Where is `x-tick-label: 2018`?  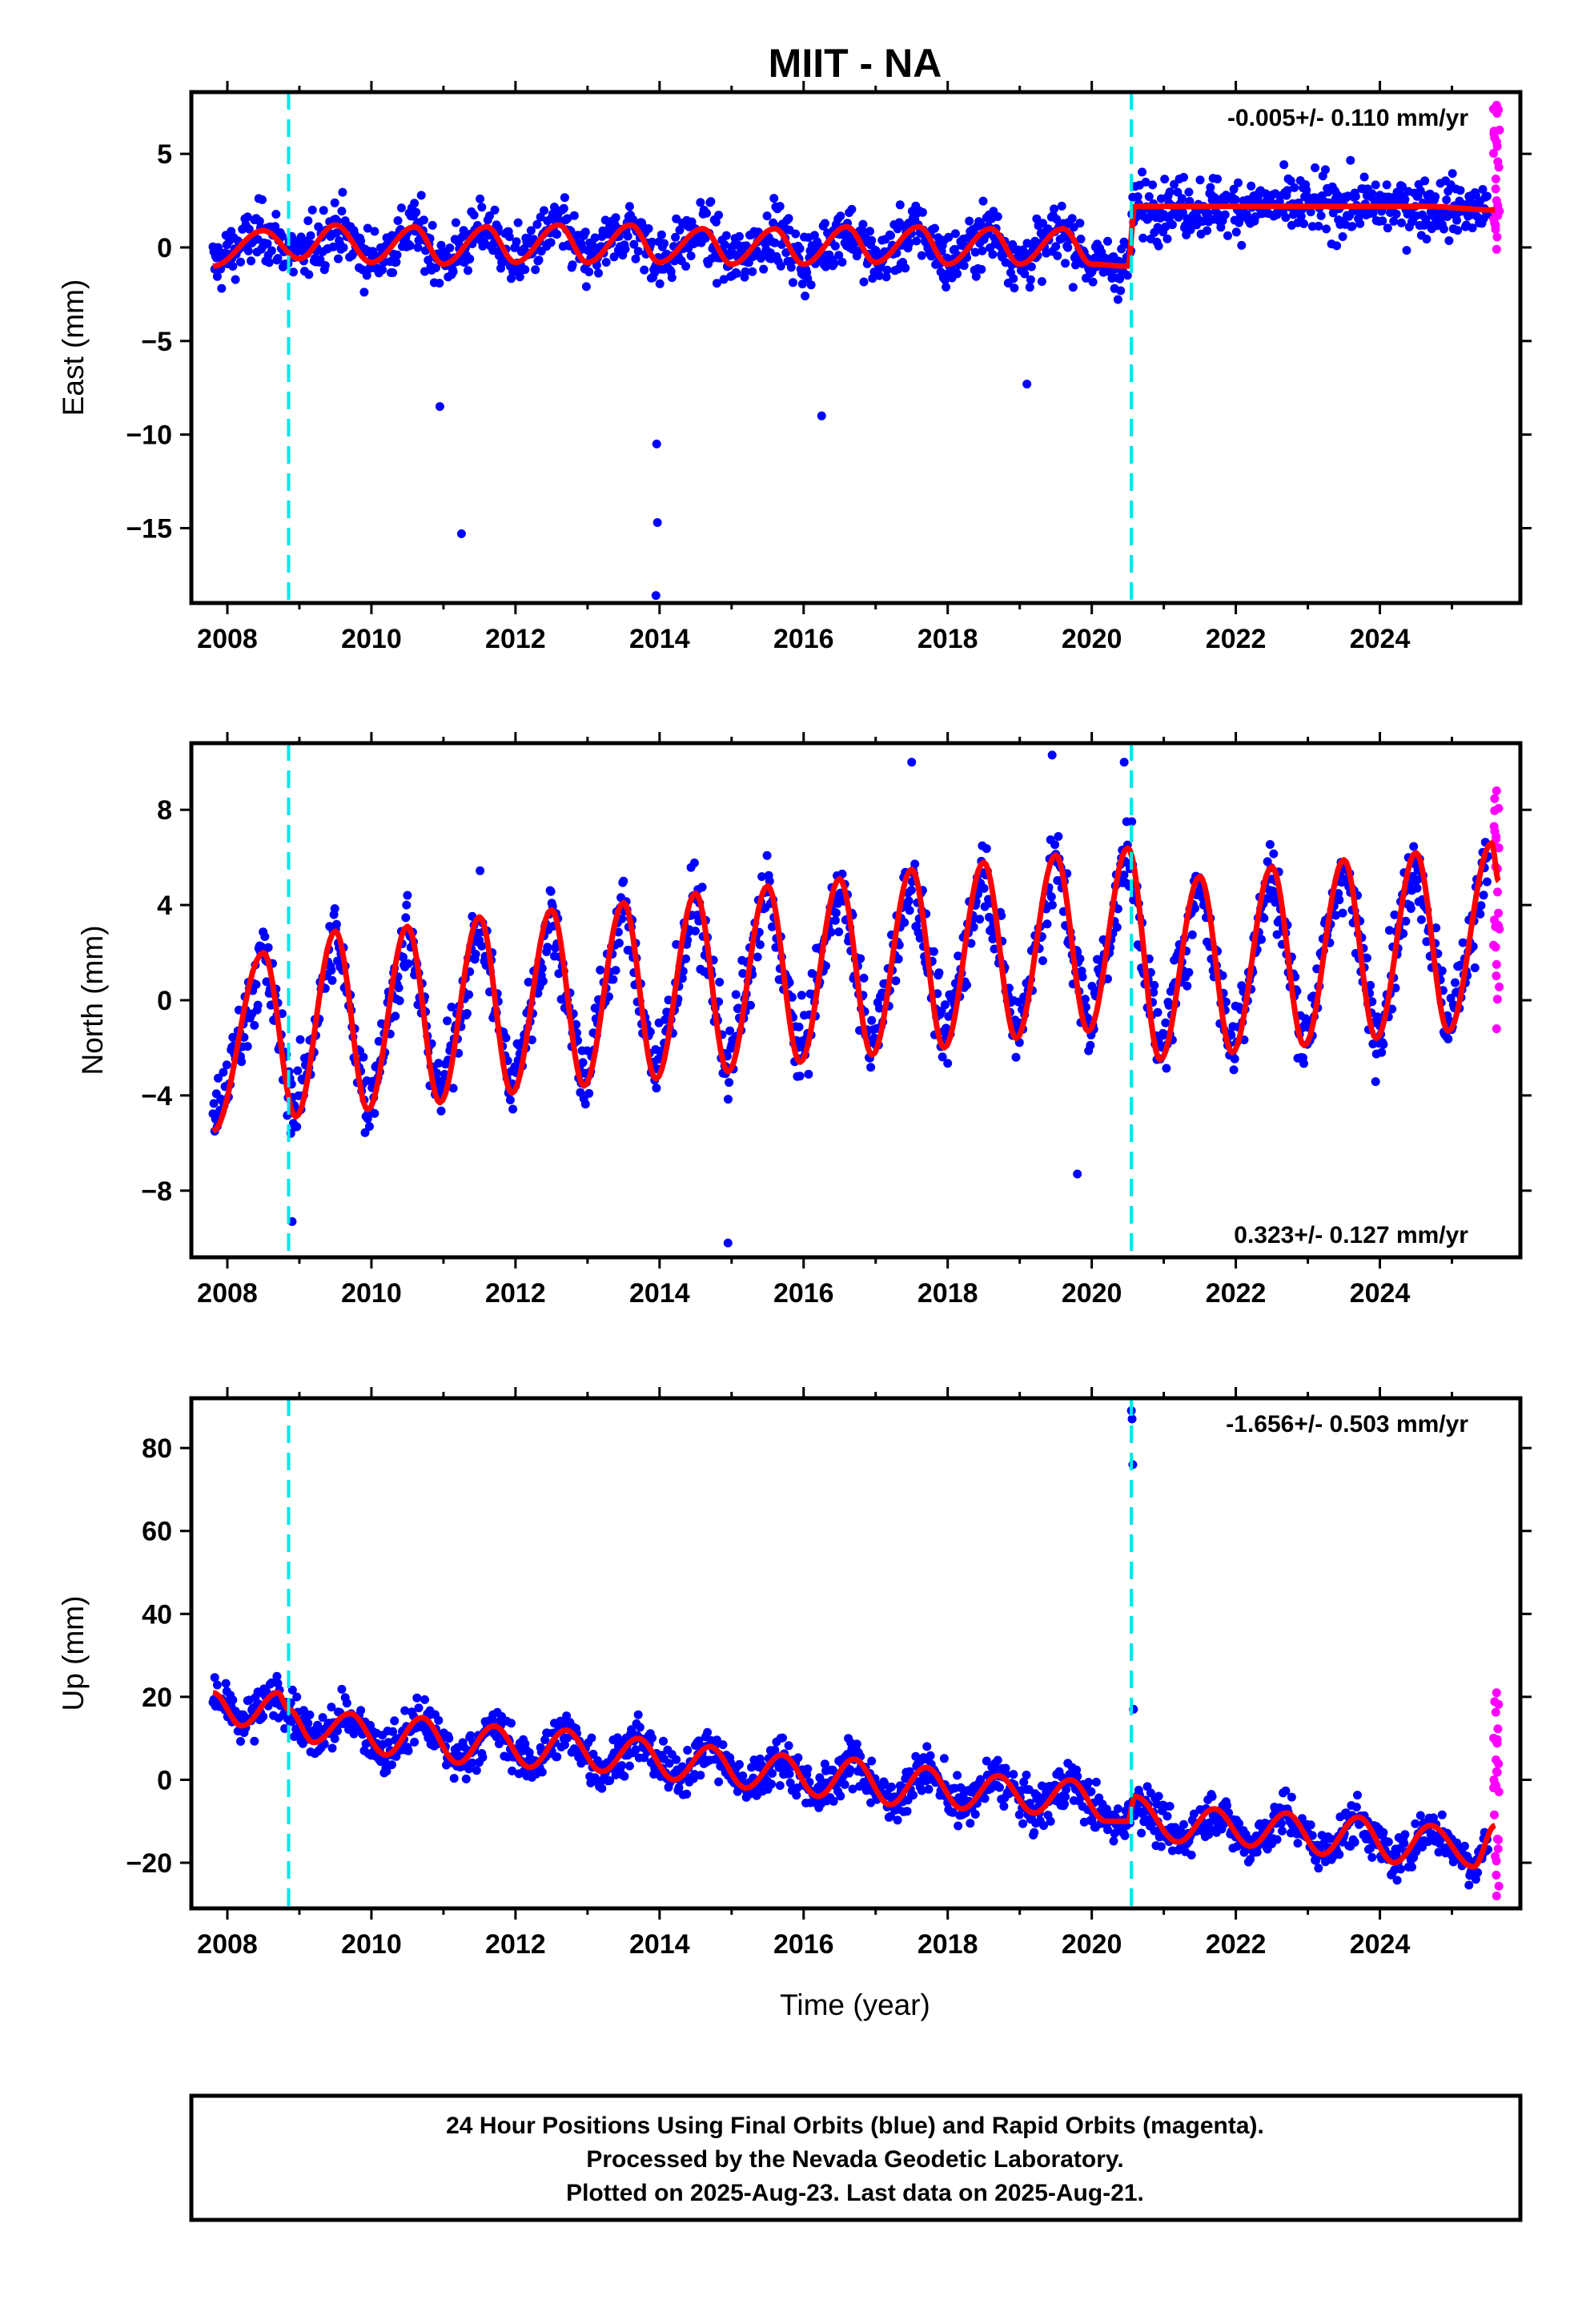
x-tick-label: 2018 is located at coordinates (948, 639).